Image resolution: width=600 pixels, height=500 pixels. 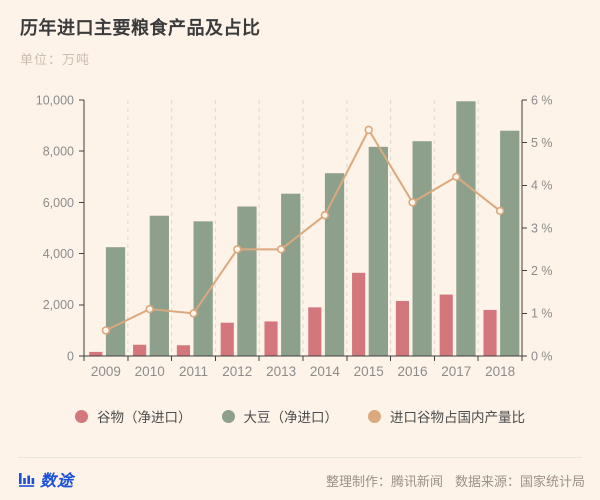 I want to click on svg-text: 2009, so click(x=106, y=371).